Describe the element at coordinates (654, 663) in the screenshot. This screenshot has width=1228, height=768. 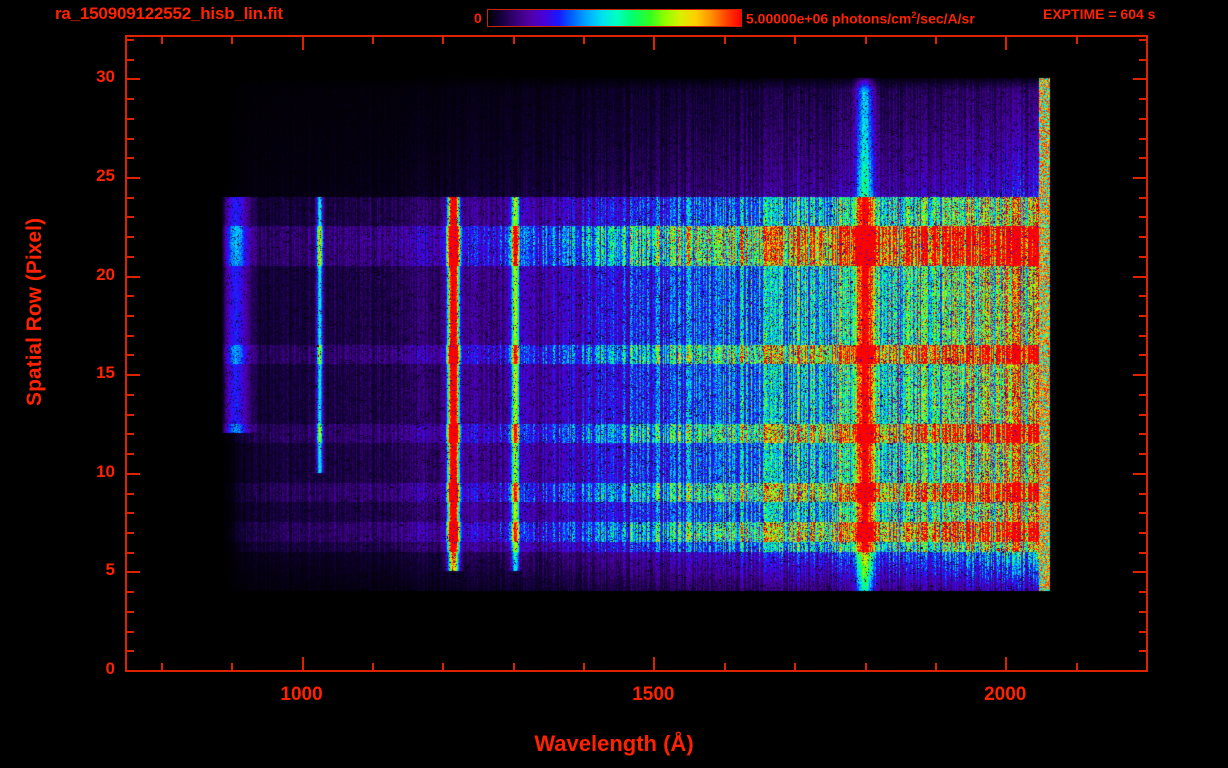
I see `x-major-tick` at that location.